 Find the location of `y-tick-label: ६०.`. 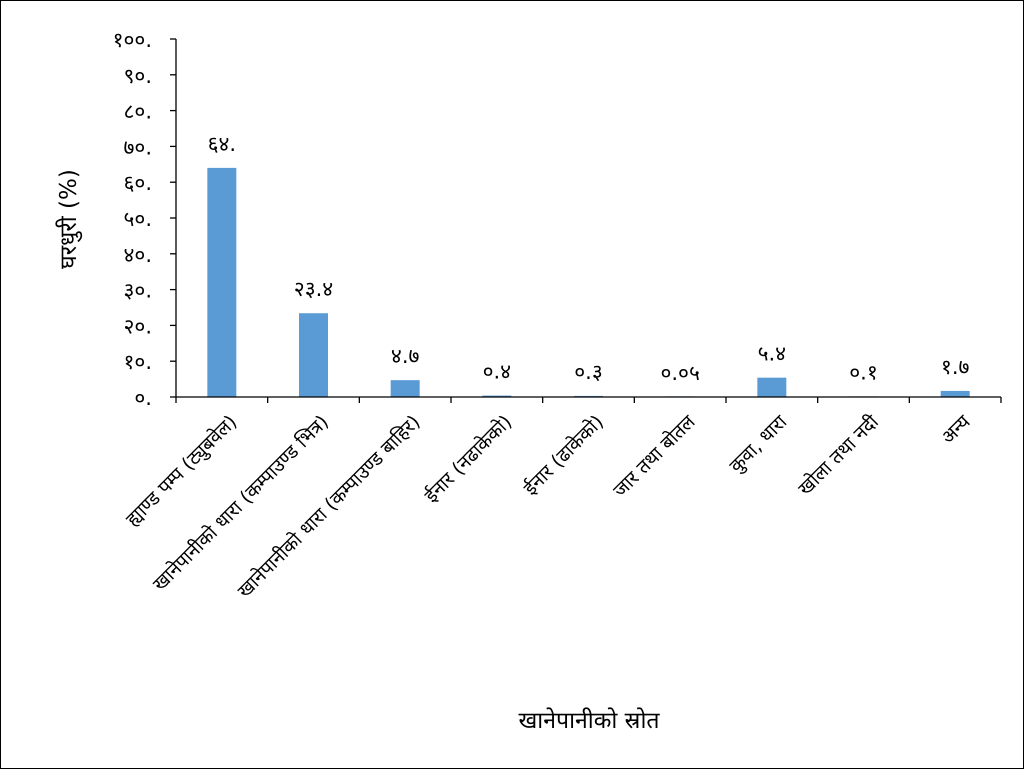

y-tick-label: ६०. is located at coordinates (137, 183).